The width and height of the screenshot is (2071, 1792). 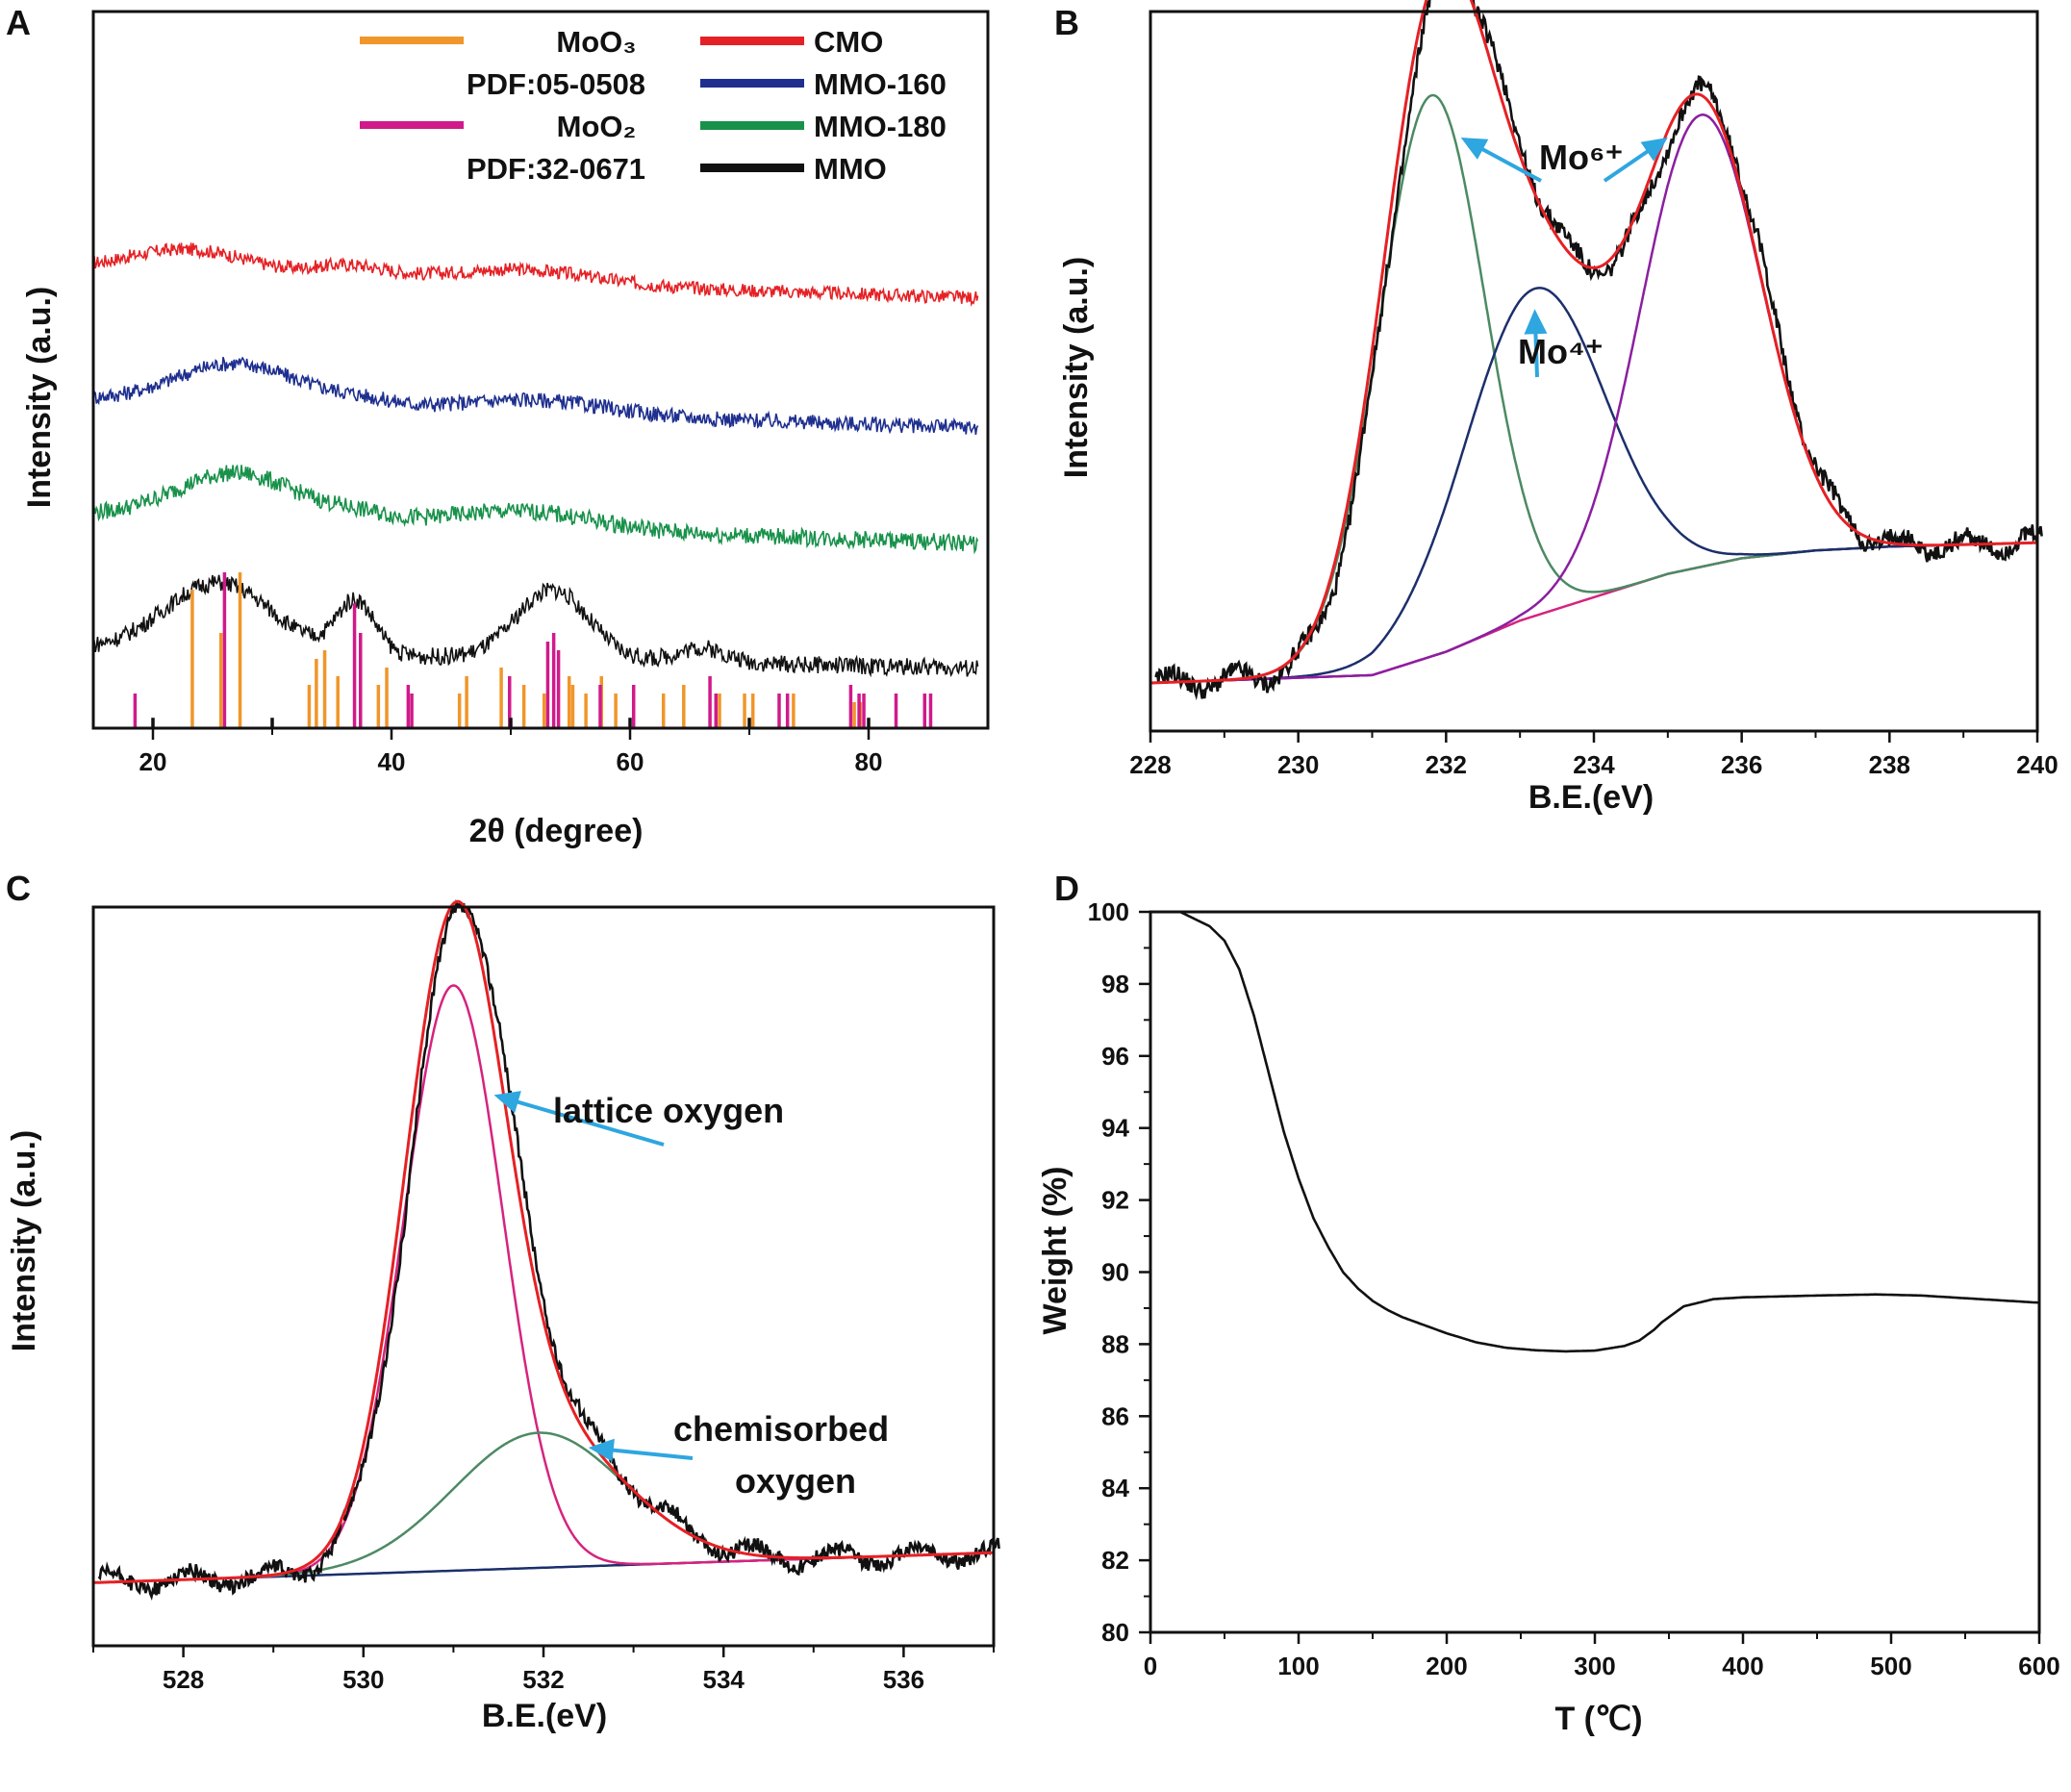 I want to click on panel-d-ylabel: Weight (%), so click(x=1055, y=1250).